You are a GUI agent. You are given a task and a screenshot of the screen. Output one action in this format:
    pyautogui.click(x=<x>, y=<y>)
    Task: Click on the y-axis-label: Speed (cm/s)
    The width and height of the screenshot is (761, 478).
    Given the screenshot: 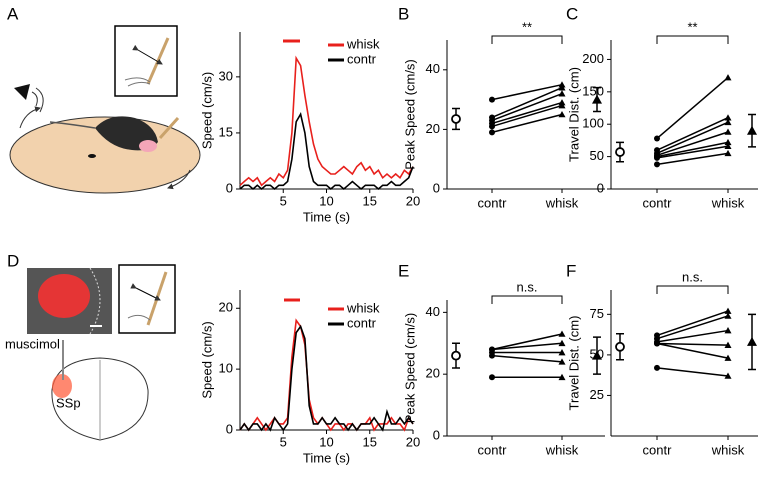 What is the action you would take?
    pyautogui.click(x=206, y=359)
    